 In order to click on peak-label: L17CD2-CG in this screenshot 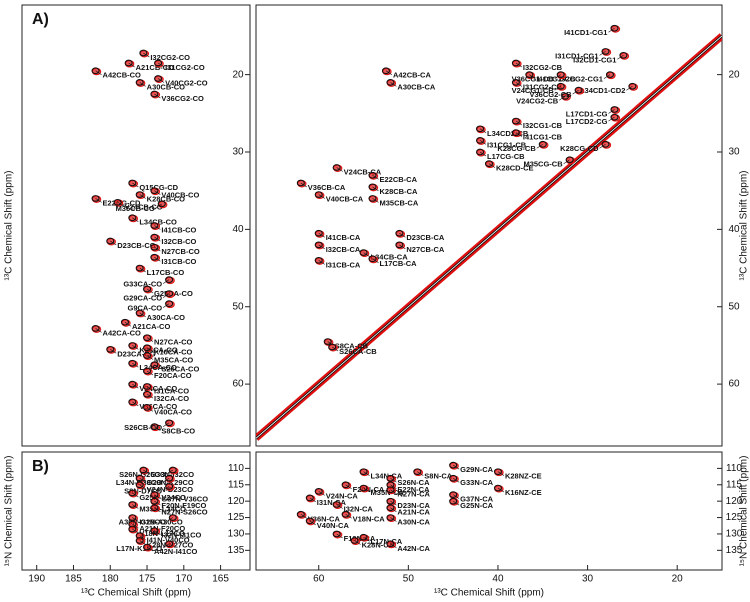, I will do `click(587, 121)`.